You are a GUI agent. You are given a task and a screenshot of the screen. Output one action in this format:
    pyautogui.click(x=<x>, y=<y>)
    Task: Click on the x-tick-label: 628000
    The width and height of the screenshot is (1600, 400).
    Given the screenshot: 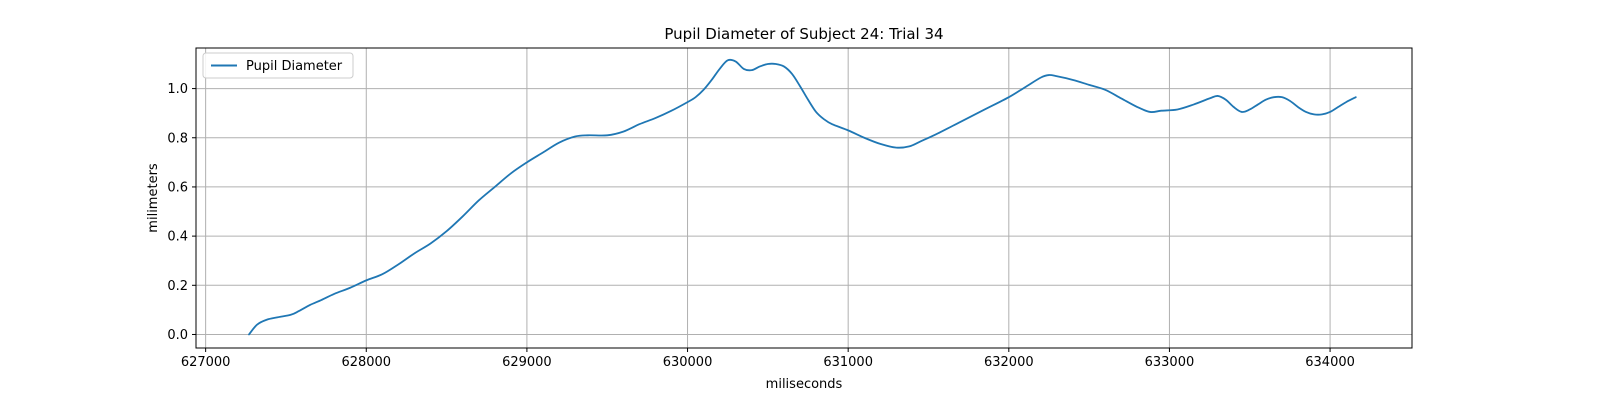 What is the action you would take?
    pyautogui.click(x=366, y=362)
    